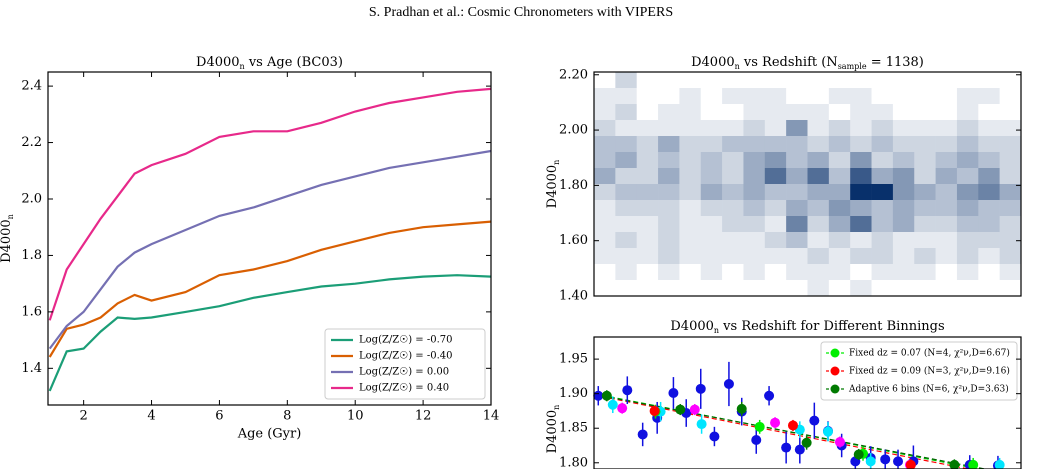 This screenshot has width=1043, height=469. I want to click on x-tick-label: 12, so click(423, 416).